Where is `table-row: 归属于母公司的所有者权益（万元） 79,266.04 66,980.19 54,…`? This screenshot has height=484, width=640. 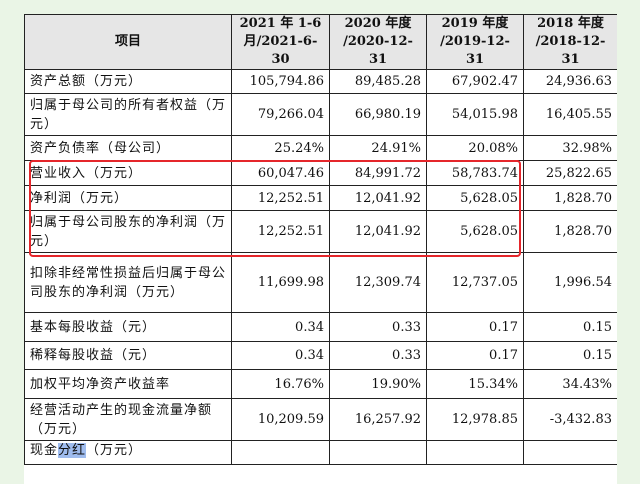
table-row: 归属于母公司的所有者权益（万元） 79,266.04 66,980.19 54,… is located at coordinates (320, 114).